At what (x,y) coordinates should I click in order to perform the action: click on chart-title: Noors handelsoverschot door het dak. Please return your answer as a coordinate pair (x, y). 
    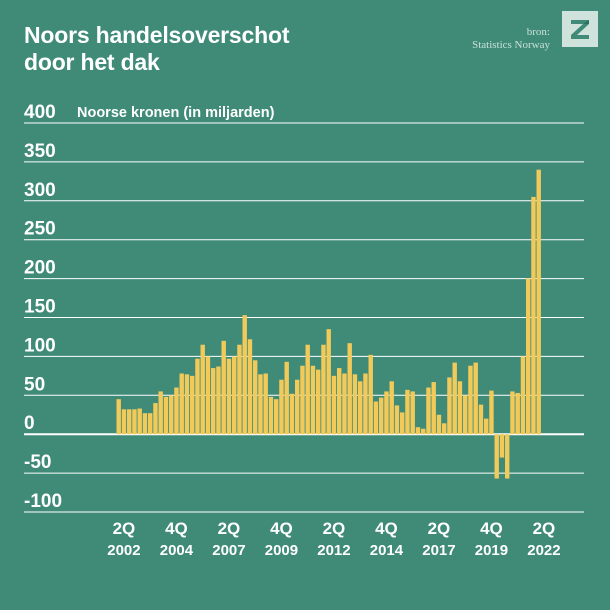
    Looking at the image, I should click on (224, 49).